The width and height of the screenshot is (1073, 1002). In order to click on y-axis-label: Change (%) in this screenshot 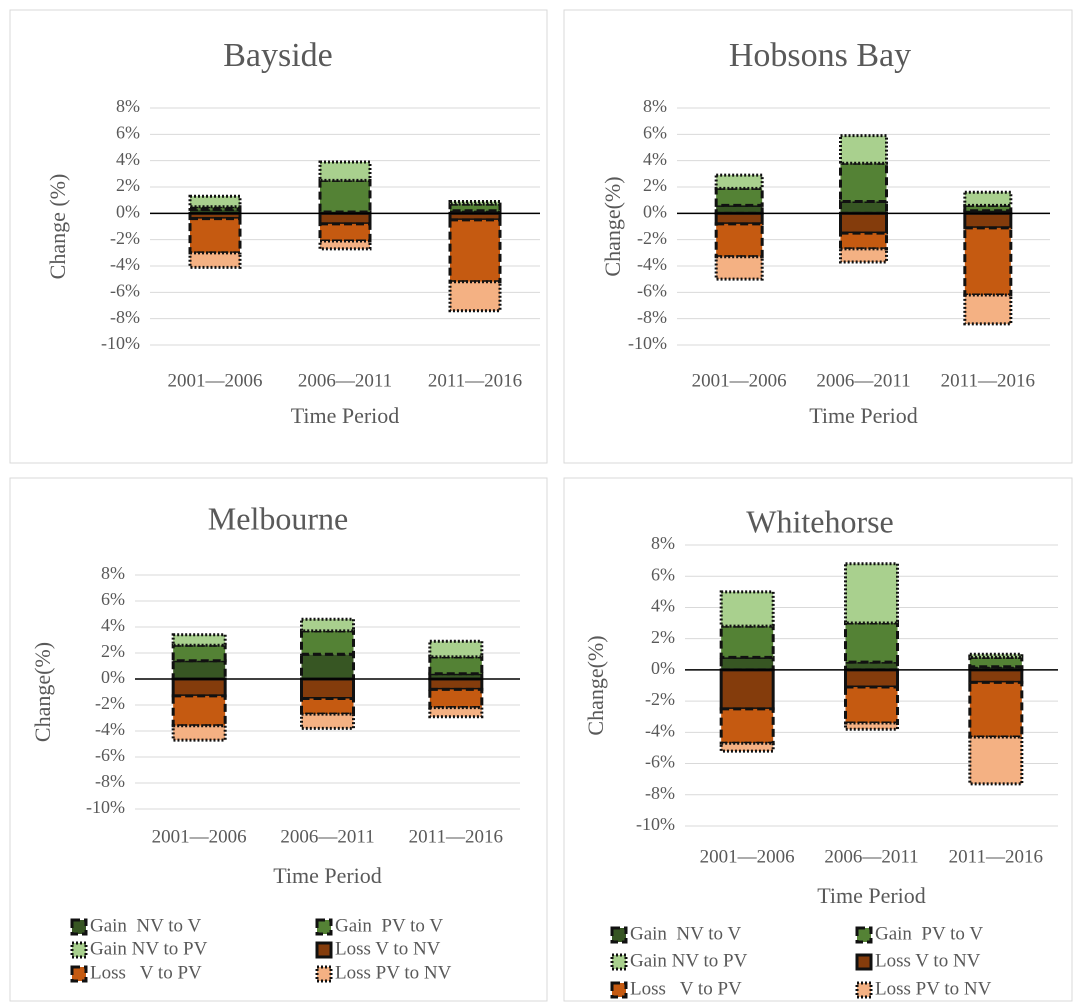, I will do `click(57, 227)`.